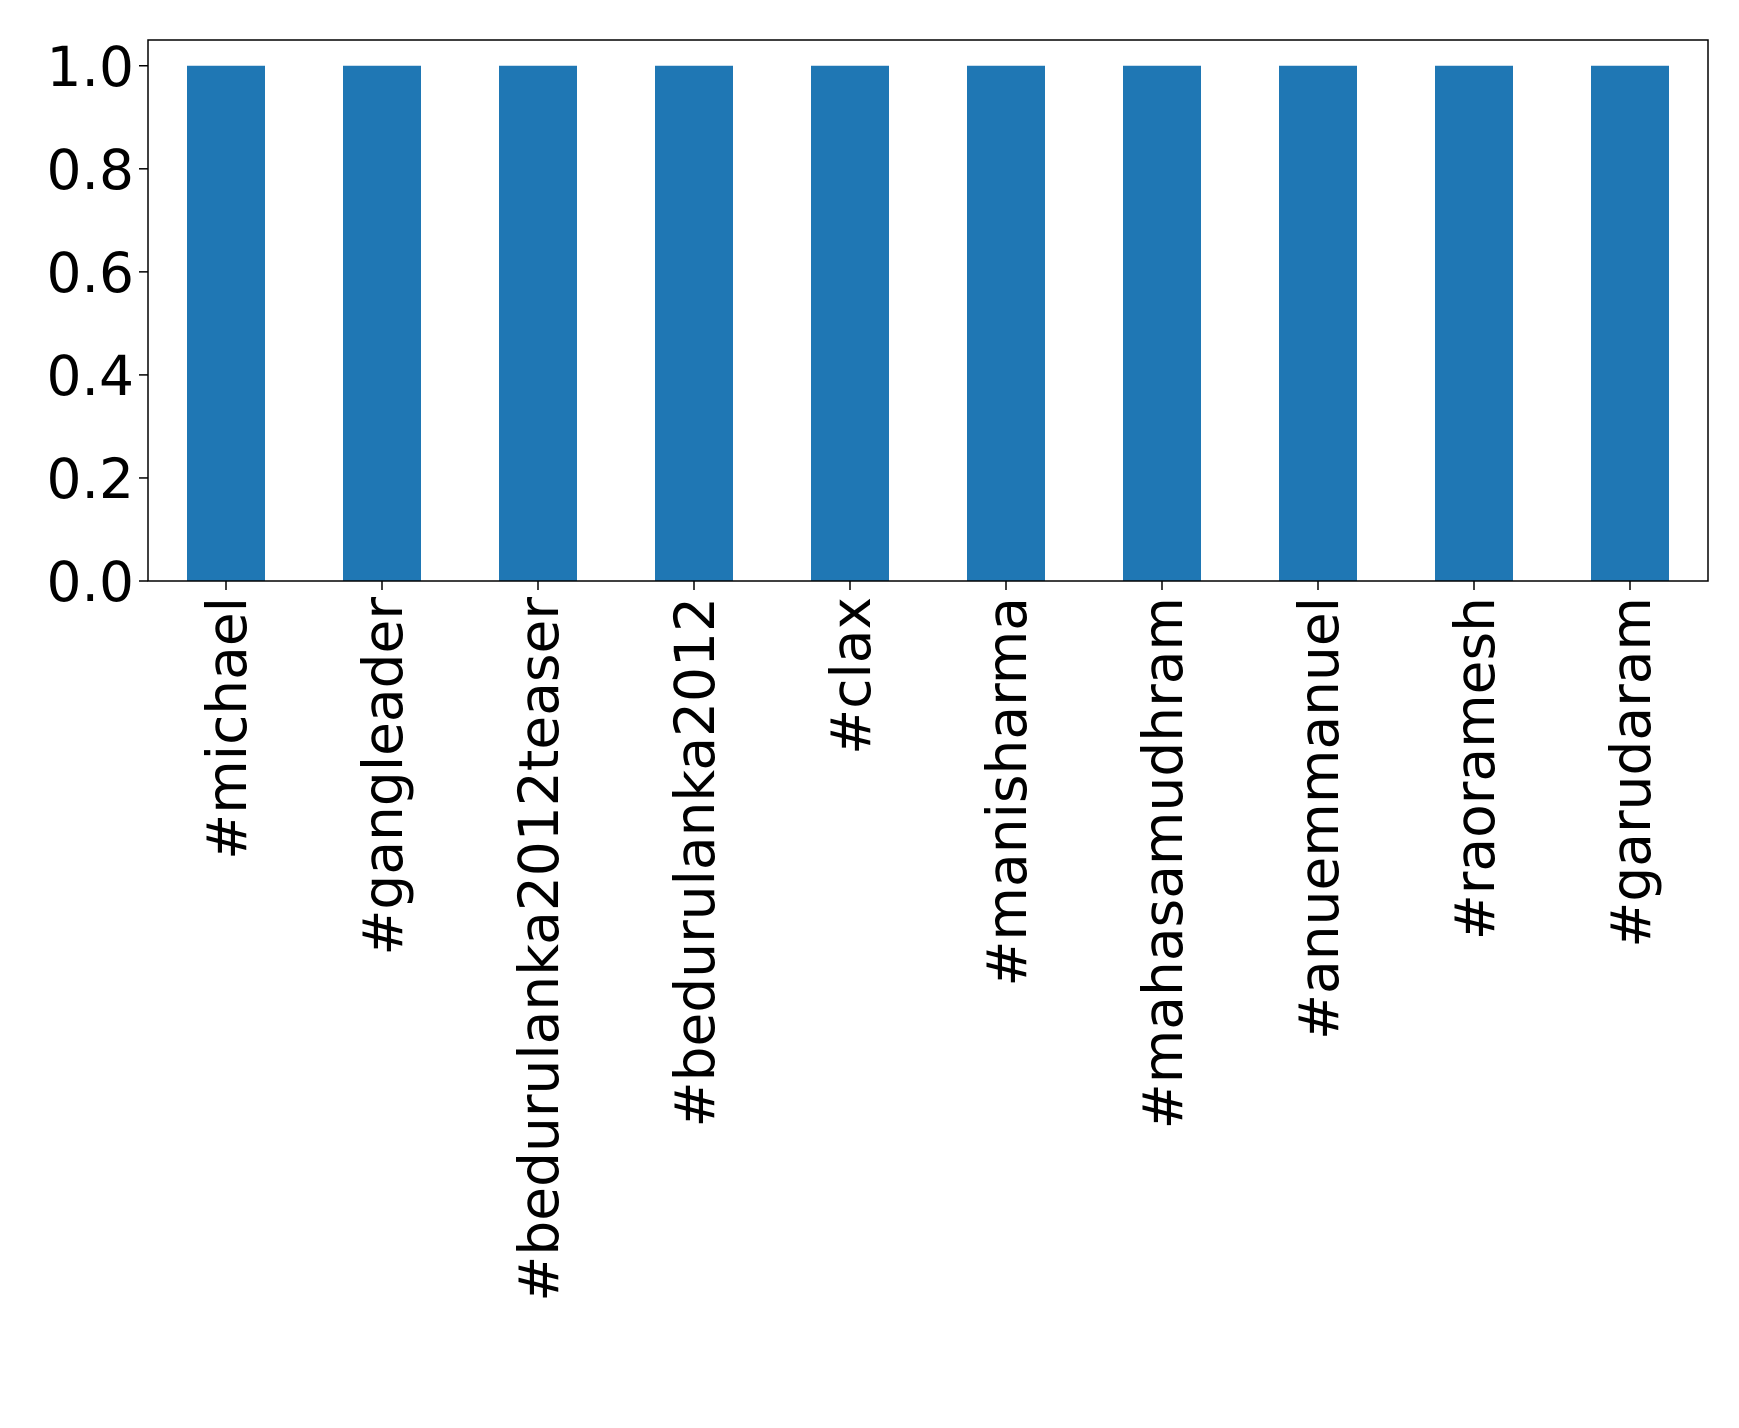  Describe the element at coordinates (1007, 792) in the screenshot. I see `x-tick-label: #manisharma` at that location.